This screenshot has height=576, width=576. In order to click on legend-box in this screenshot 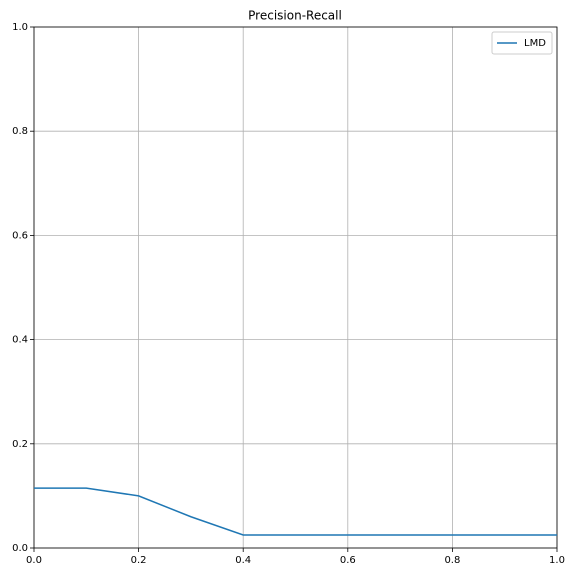, I will do `click(522, 43)`.